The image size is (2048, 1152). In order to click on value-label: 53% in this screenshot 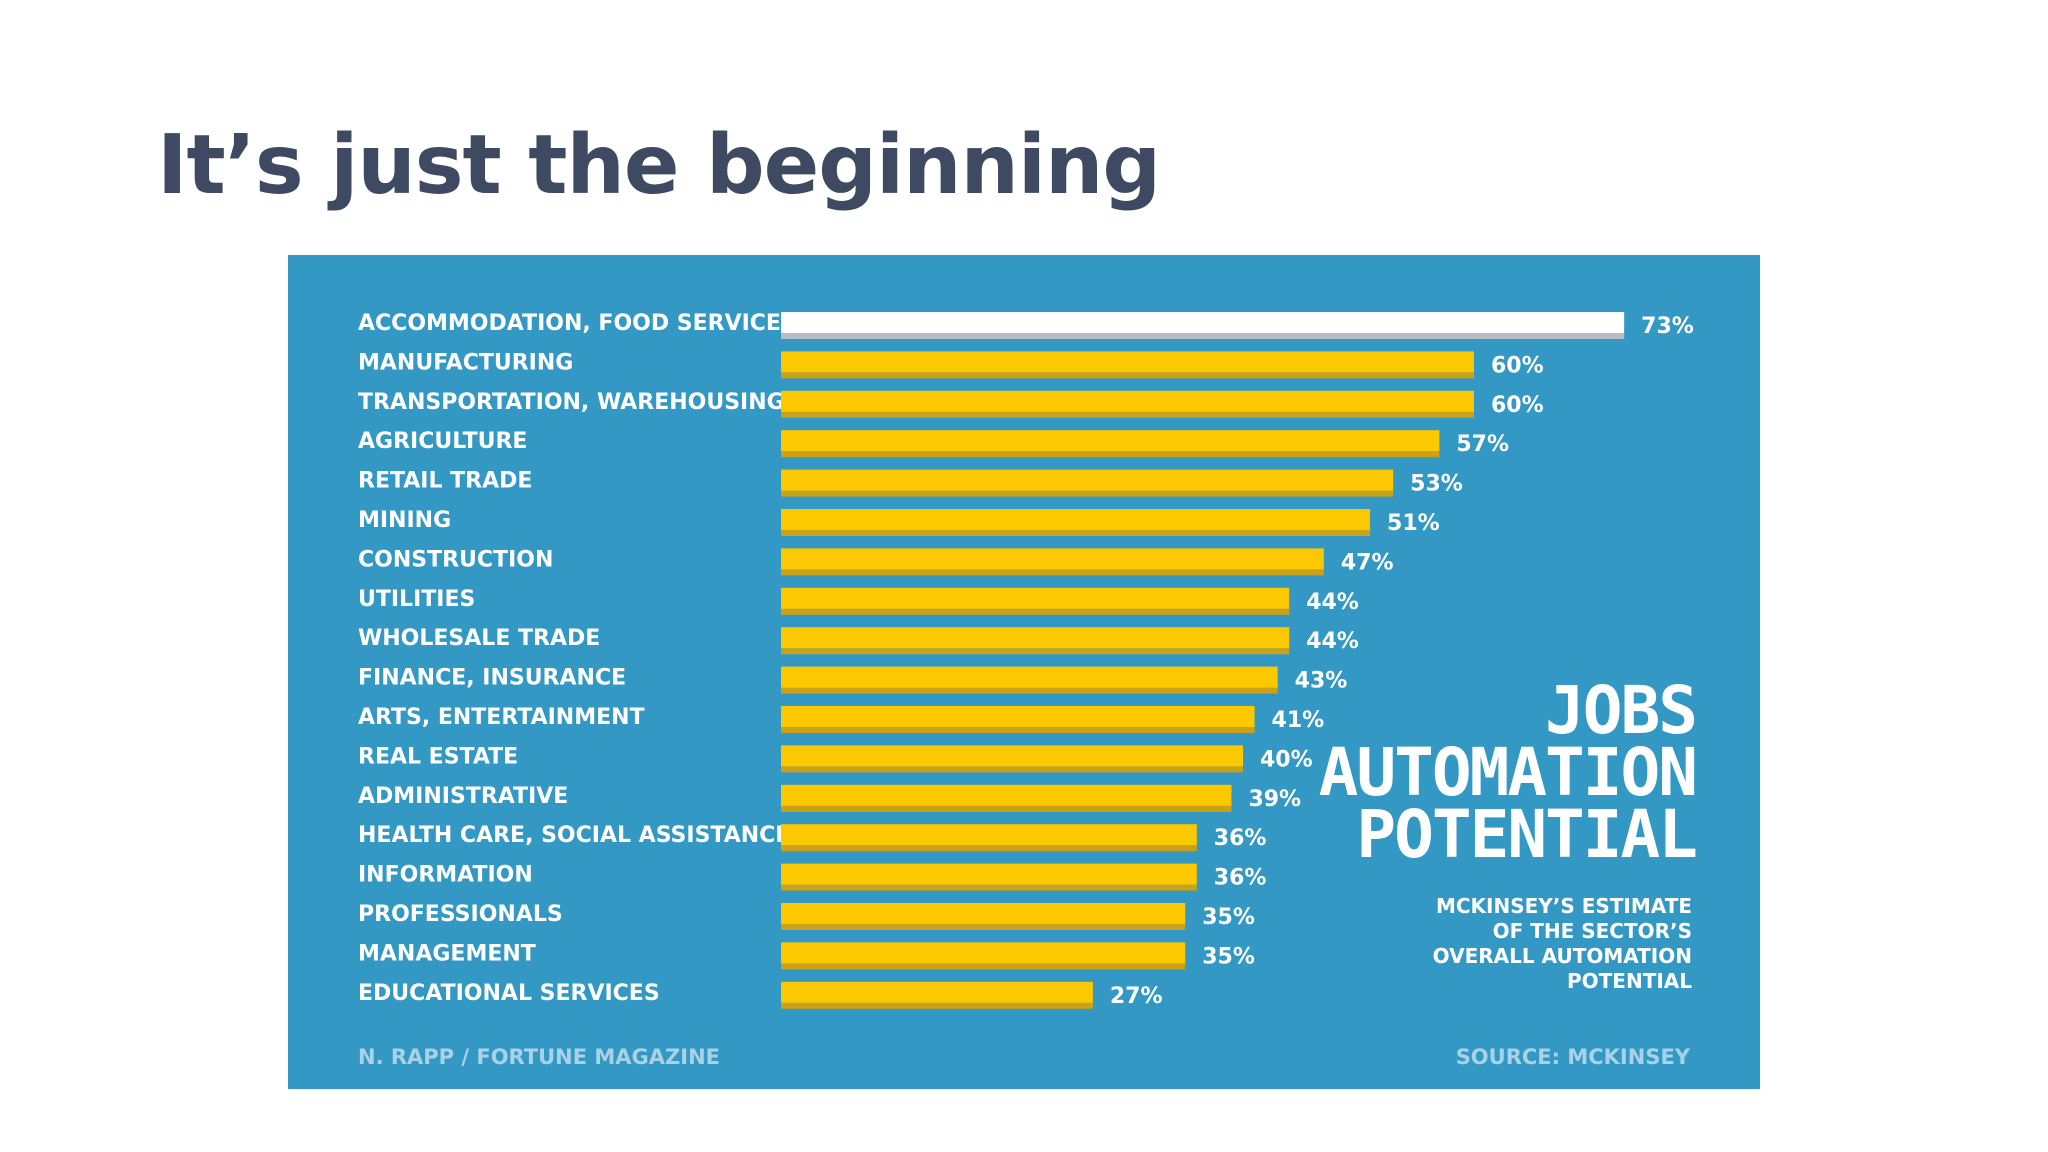, I will do `click(1436, 484)`.